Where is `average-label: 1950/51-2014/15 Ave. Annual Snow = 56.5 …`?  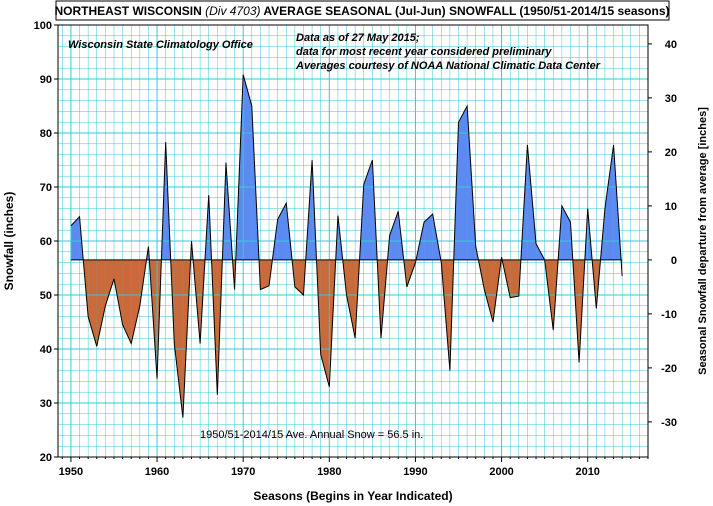 average-label: 1950/51-2014/15 Ave. Annual Snow = 56.5 … is located at coordinates (311, 435).